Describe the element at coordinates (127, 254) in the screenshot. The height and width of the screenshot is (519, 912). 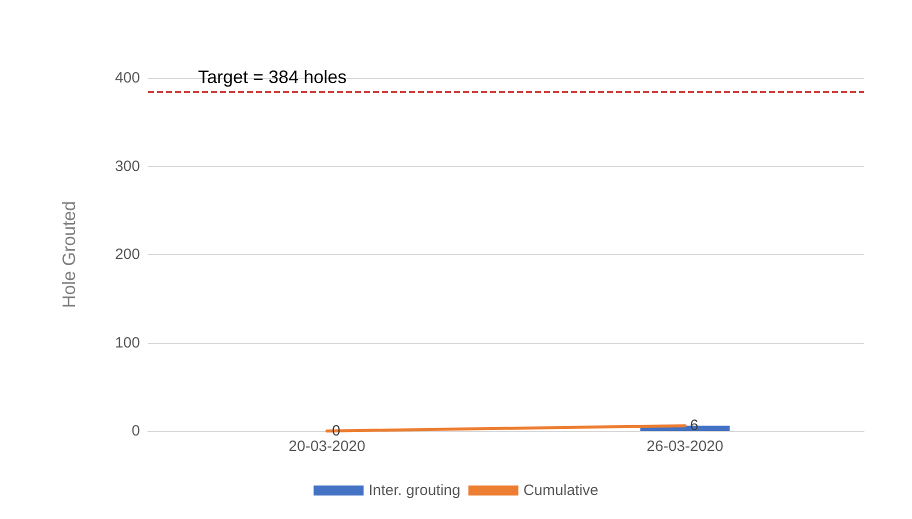
I see `y-tick-label: 200` at that location.